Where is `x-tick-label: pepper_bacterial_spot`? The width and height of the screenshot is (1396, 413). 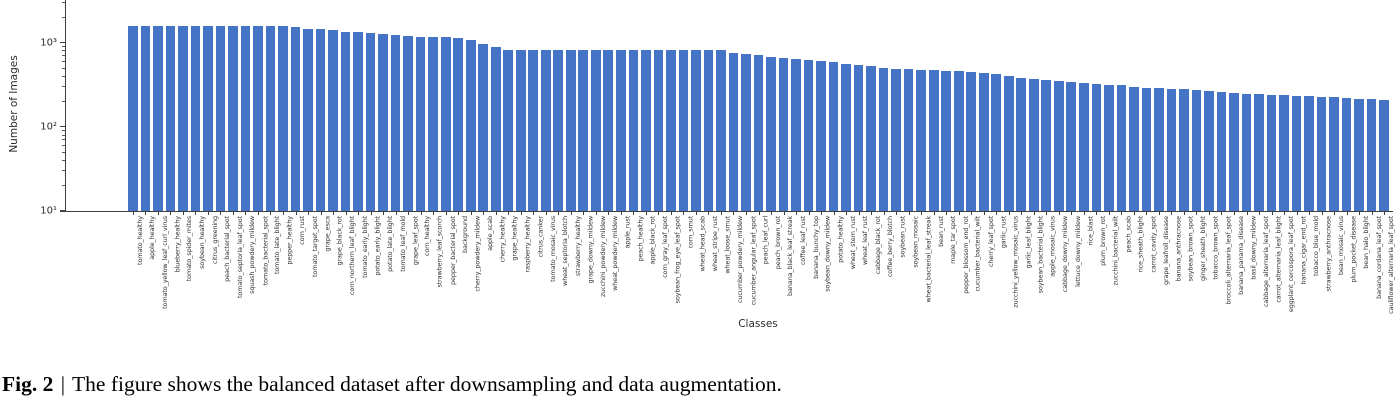
x-tick-label: pepper_bacterial_spot is located at coordinates (452, 250).